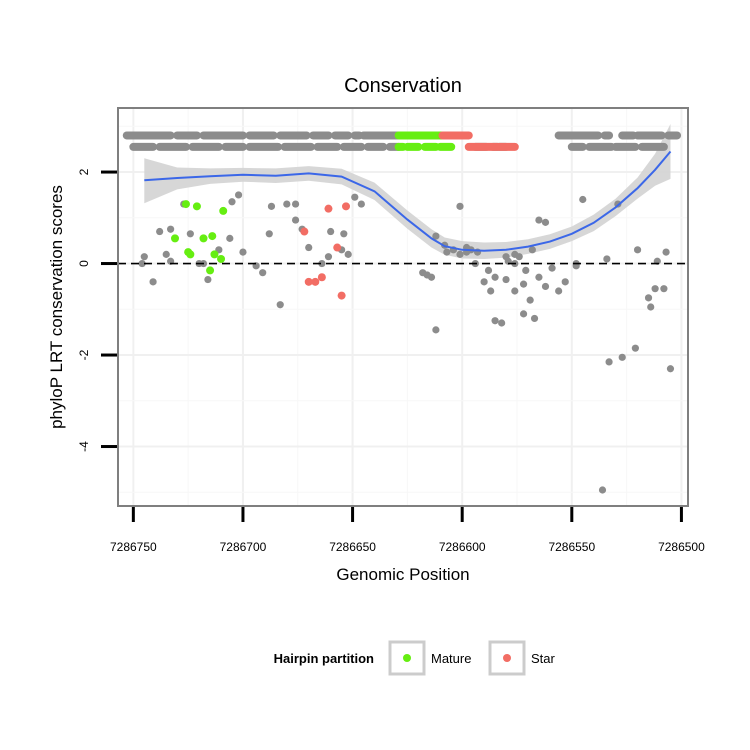  I want to click on x-tick-label: 7286600, so click(462, 547).